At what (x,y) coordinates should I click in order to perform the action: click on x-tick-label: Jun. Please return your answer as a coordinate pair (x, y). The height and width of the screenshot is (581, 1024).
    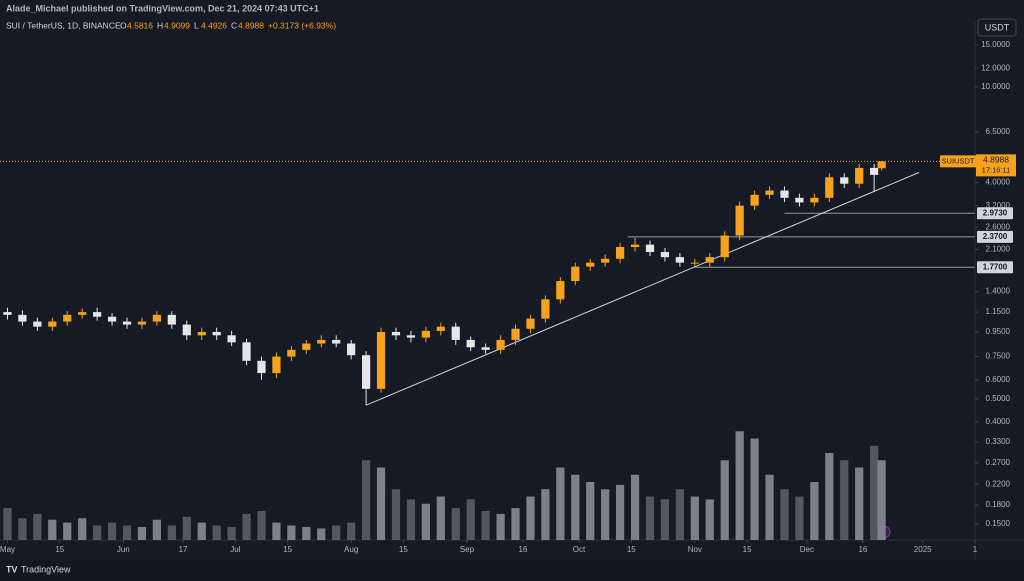
    Looking at the image, I should click on (123, 549).